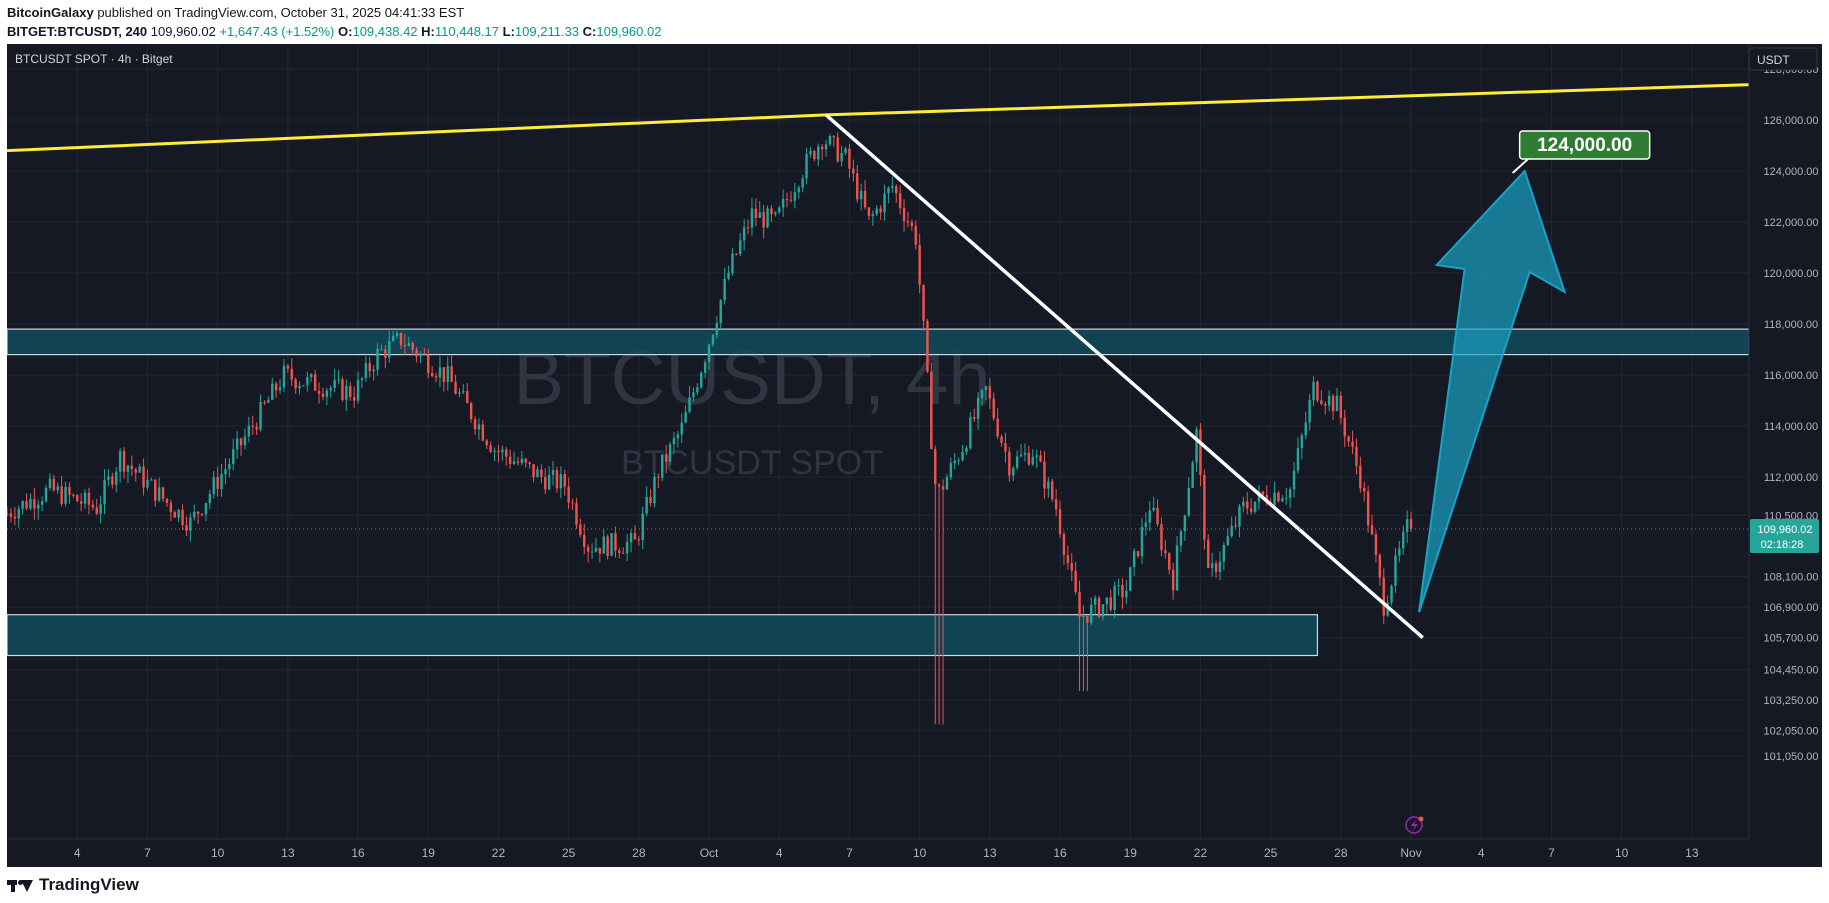 This screenshot has width=1829, height=903. What do you see at coordinates (1201, 853) in the screenshot?
I see `time-axis-label: 22` at bounding box center [1201, 853].